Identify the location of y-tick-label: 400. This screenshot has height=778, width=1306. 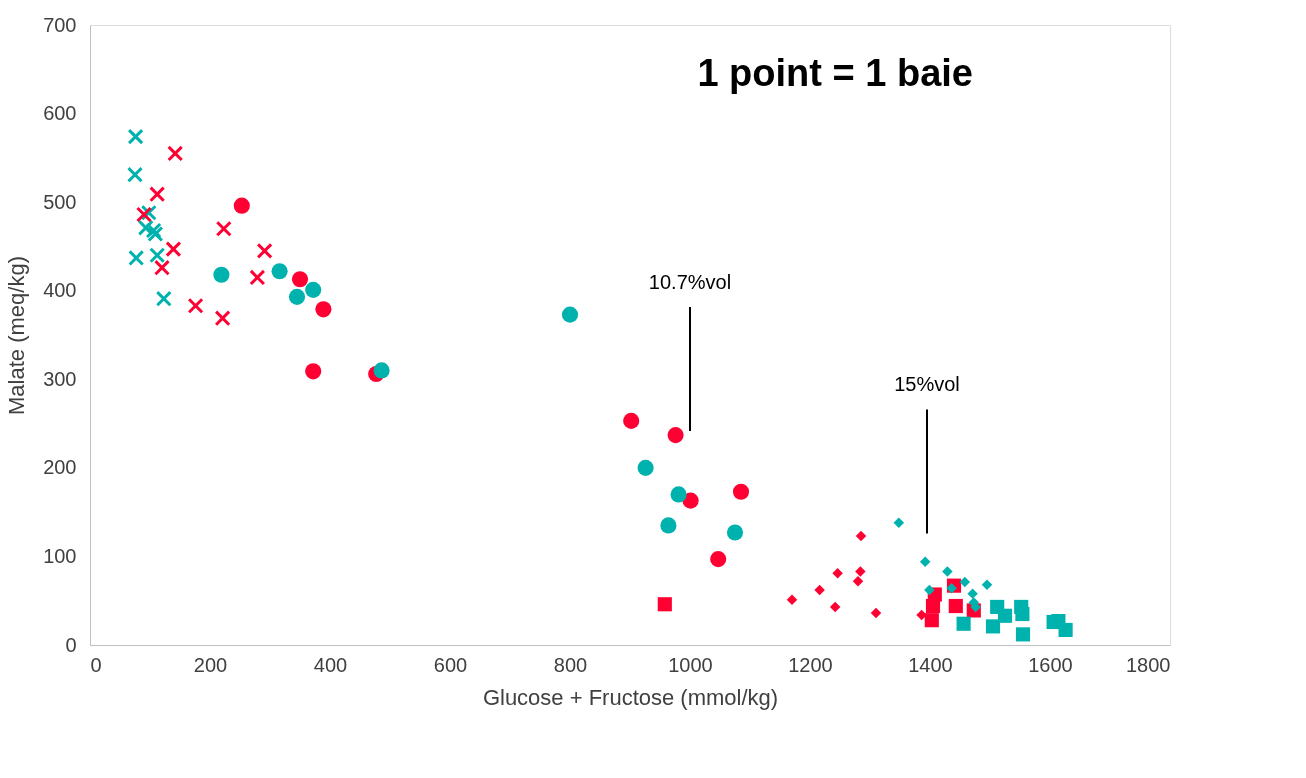
(60, 290).